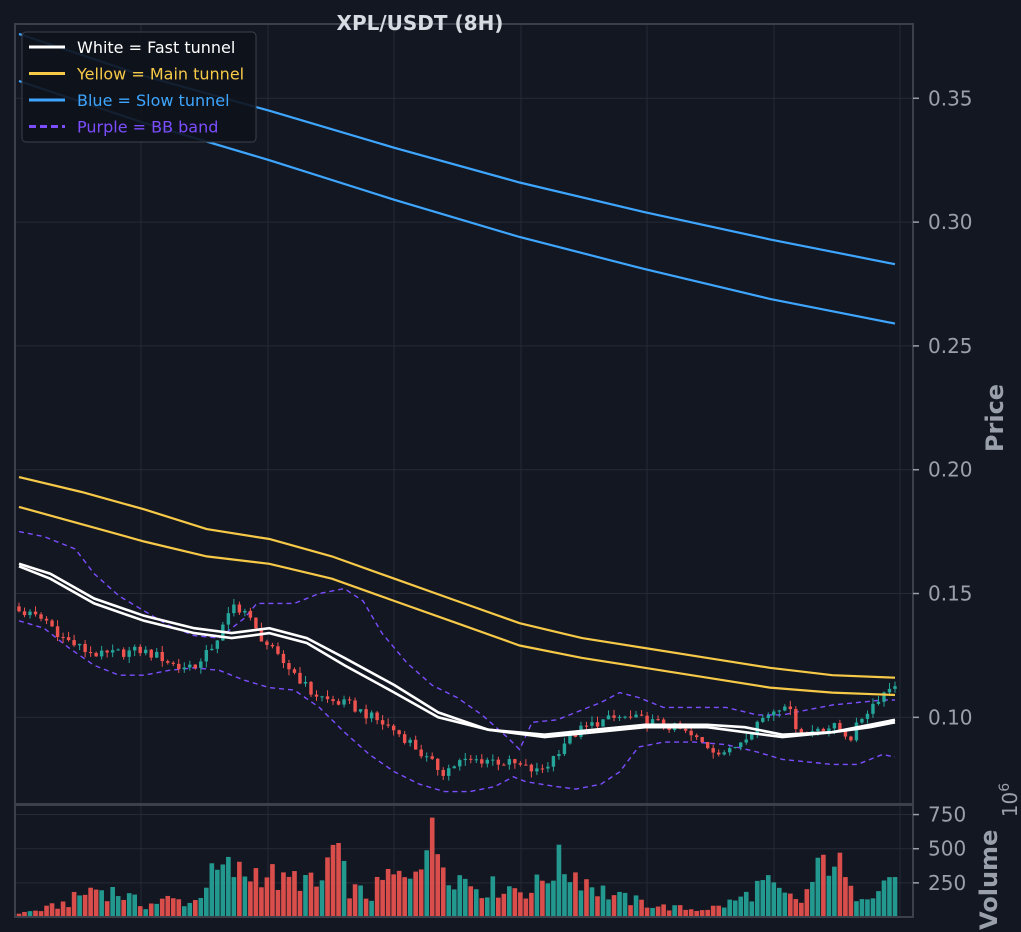 This screenshot has height=932, width=1021. What do you see at coordinates (950, 594) in the screenshot?
I see `price-tick-label: 0.15` at bounding box center [950, 594].